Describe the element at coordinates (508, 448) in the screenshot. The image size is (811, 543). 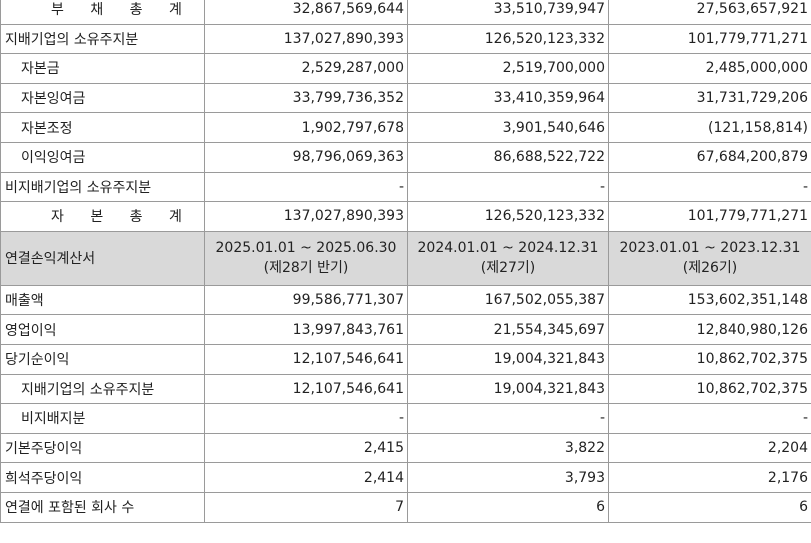
I see `value-cell: 3,822` at that location.